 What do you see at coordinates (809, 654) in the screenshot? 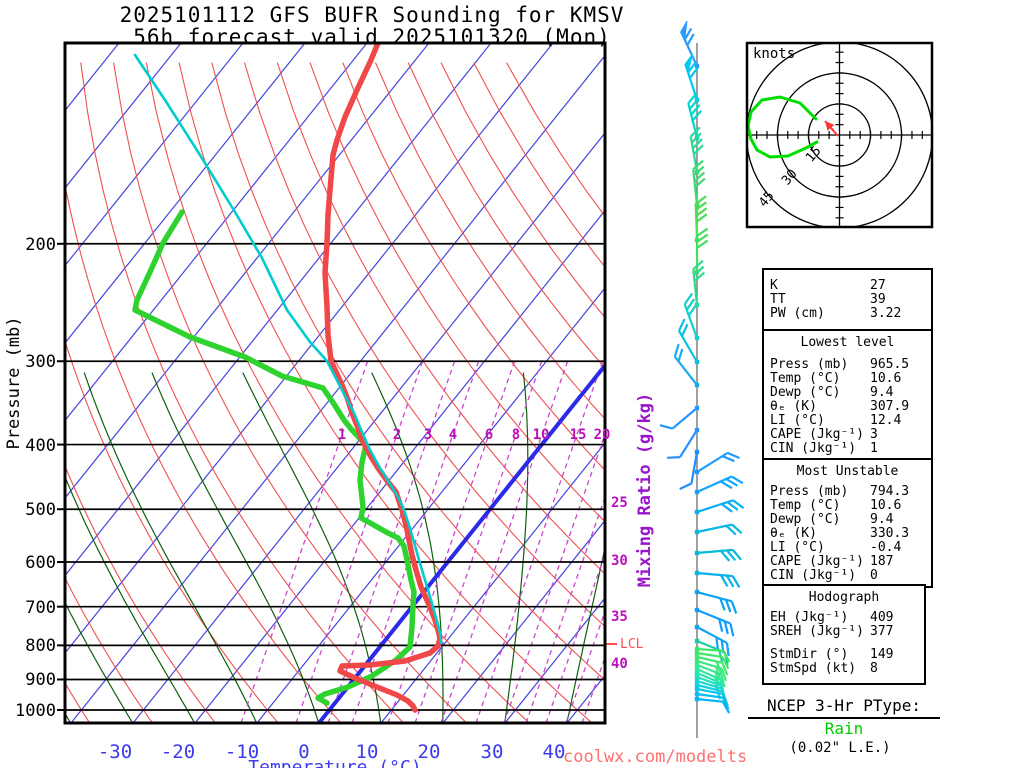
I see `stats-row-label: StmDir (°)` at bounding box center [809, 654].